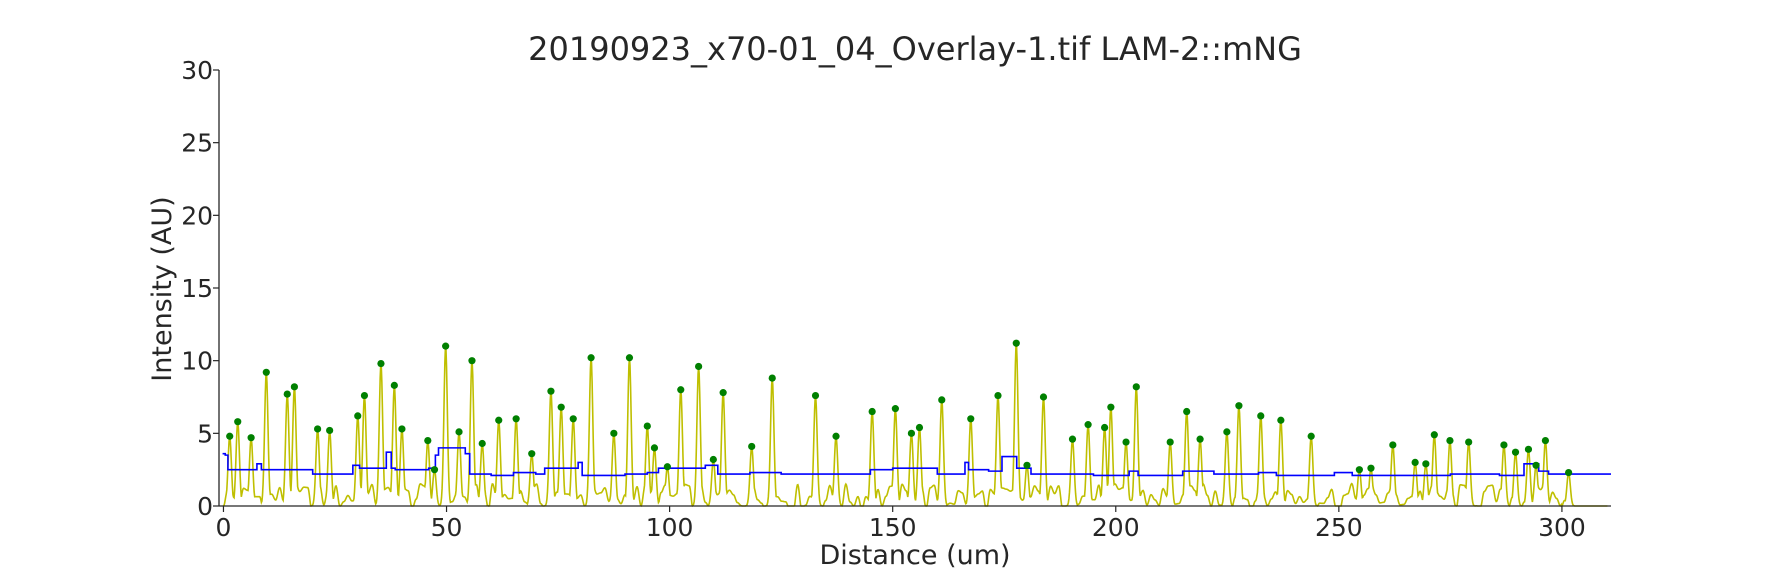  What do you see at coordinates (205, 433) in the screenshot?
I see `y-tick-label: 5` at bounding box center [205, 433].